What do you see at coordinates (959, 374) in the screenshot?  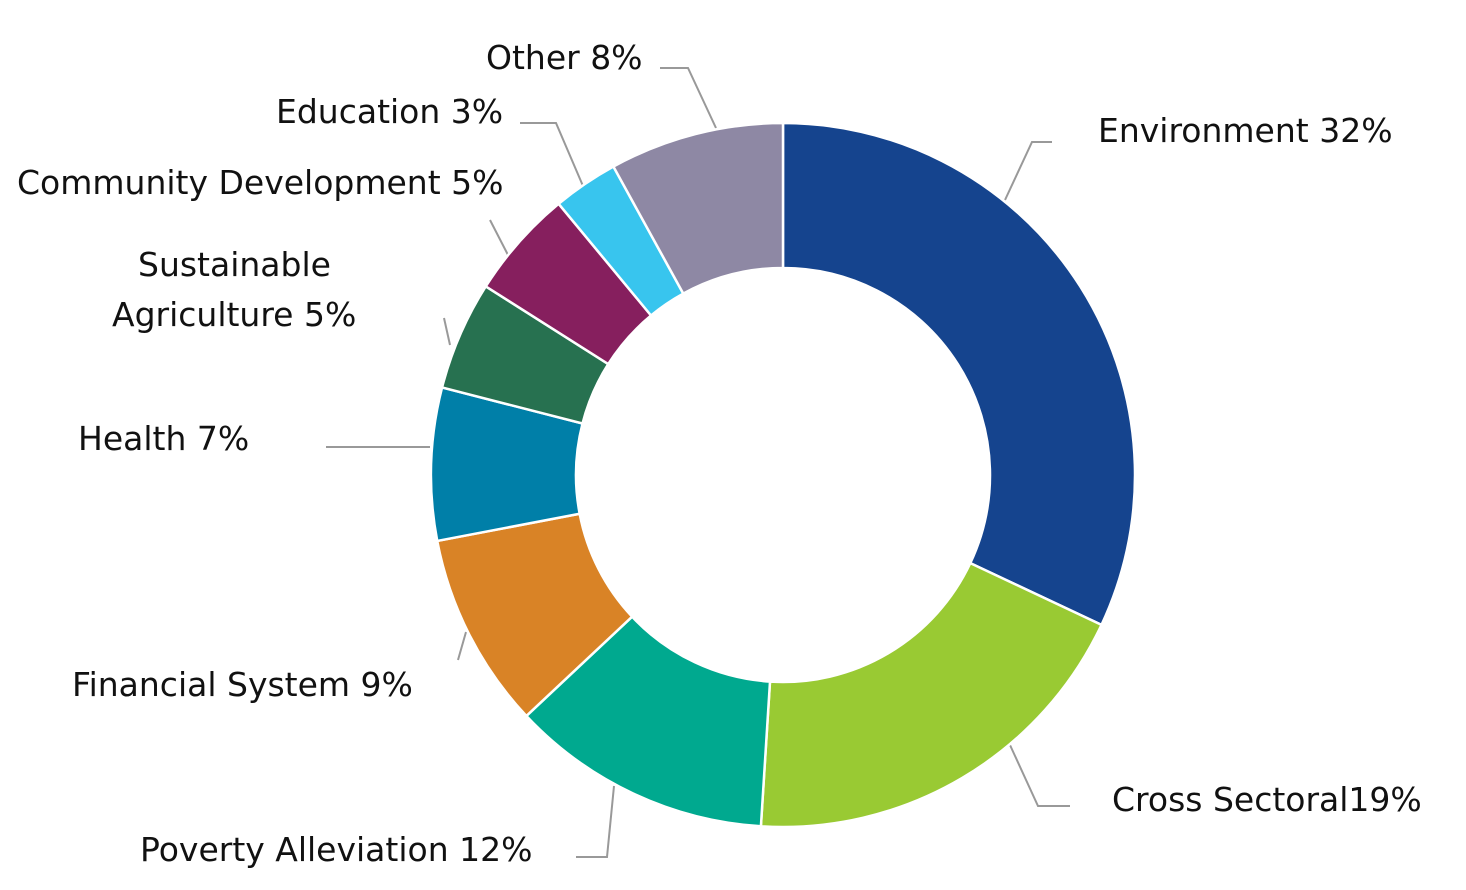 I see `slice-environment` at bounding box center [959, 374].